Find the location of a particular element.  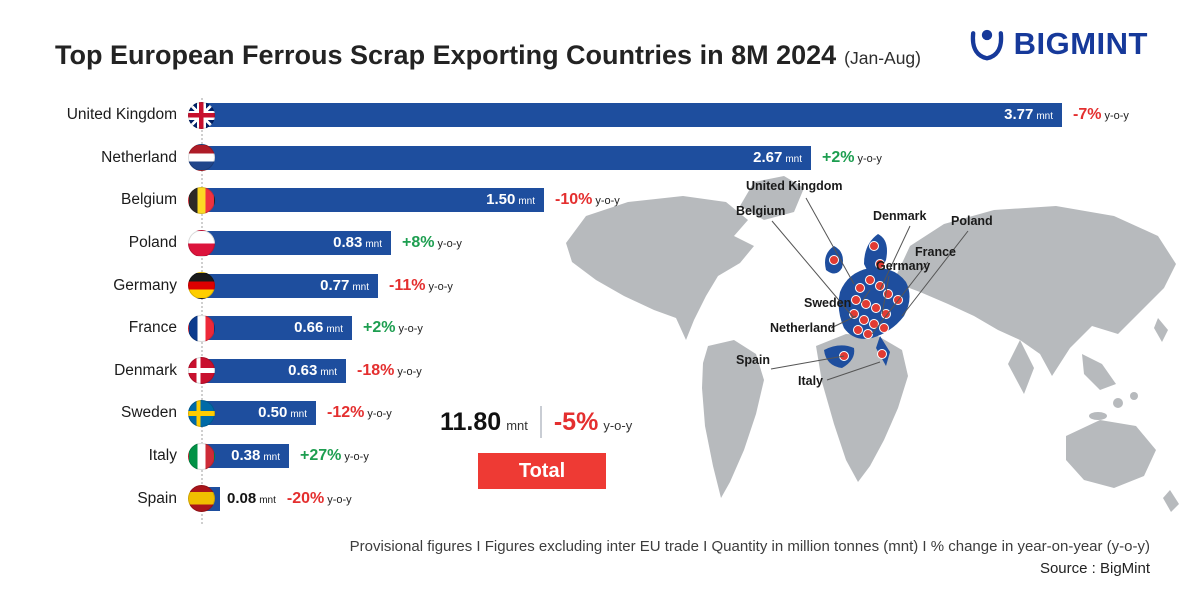

bar: 0.50 mnt is located at coordinates (259, 413).